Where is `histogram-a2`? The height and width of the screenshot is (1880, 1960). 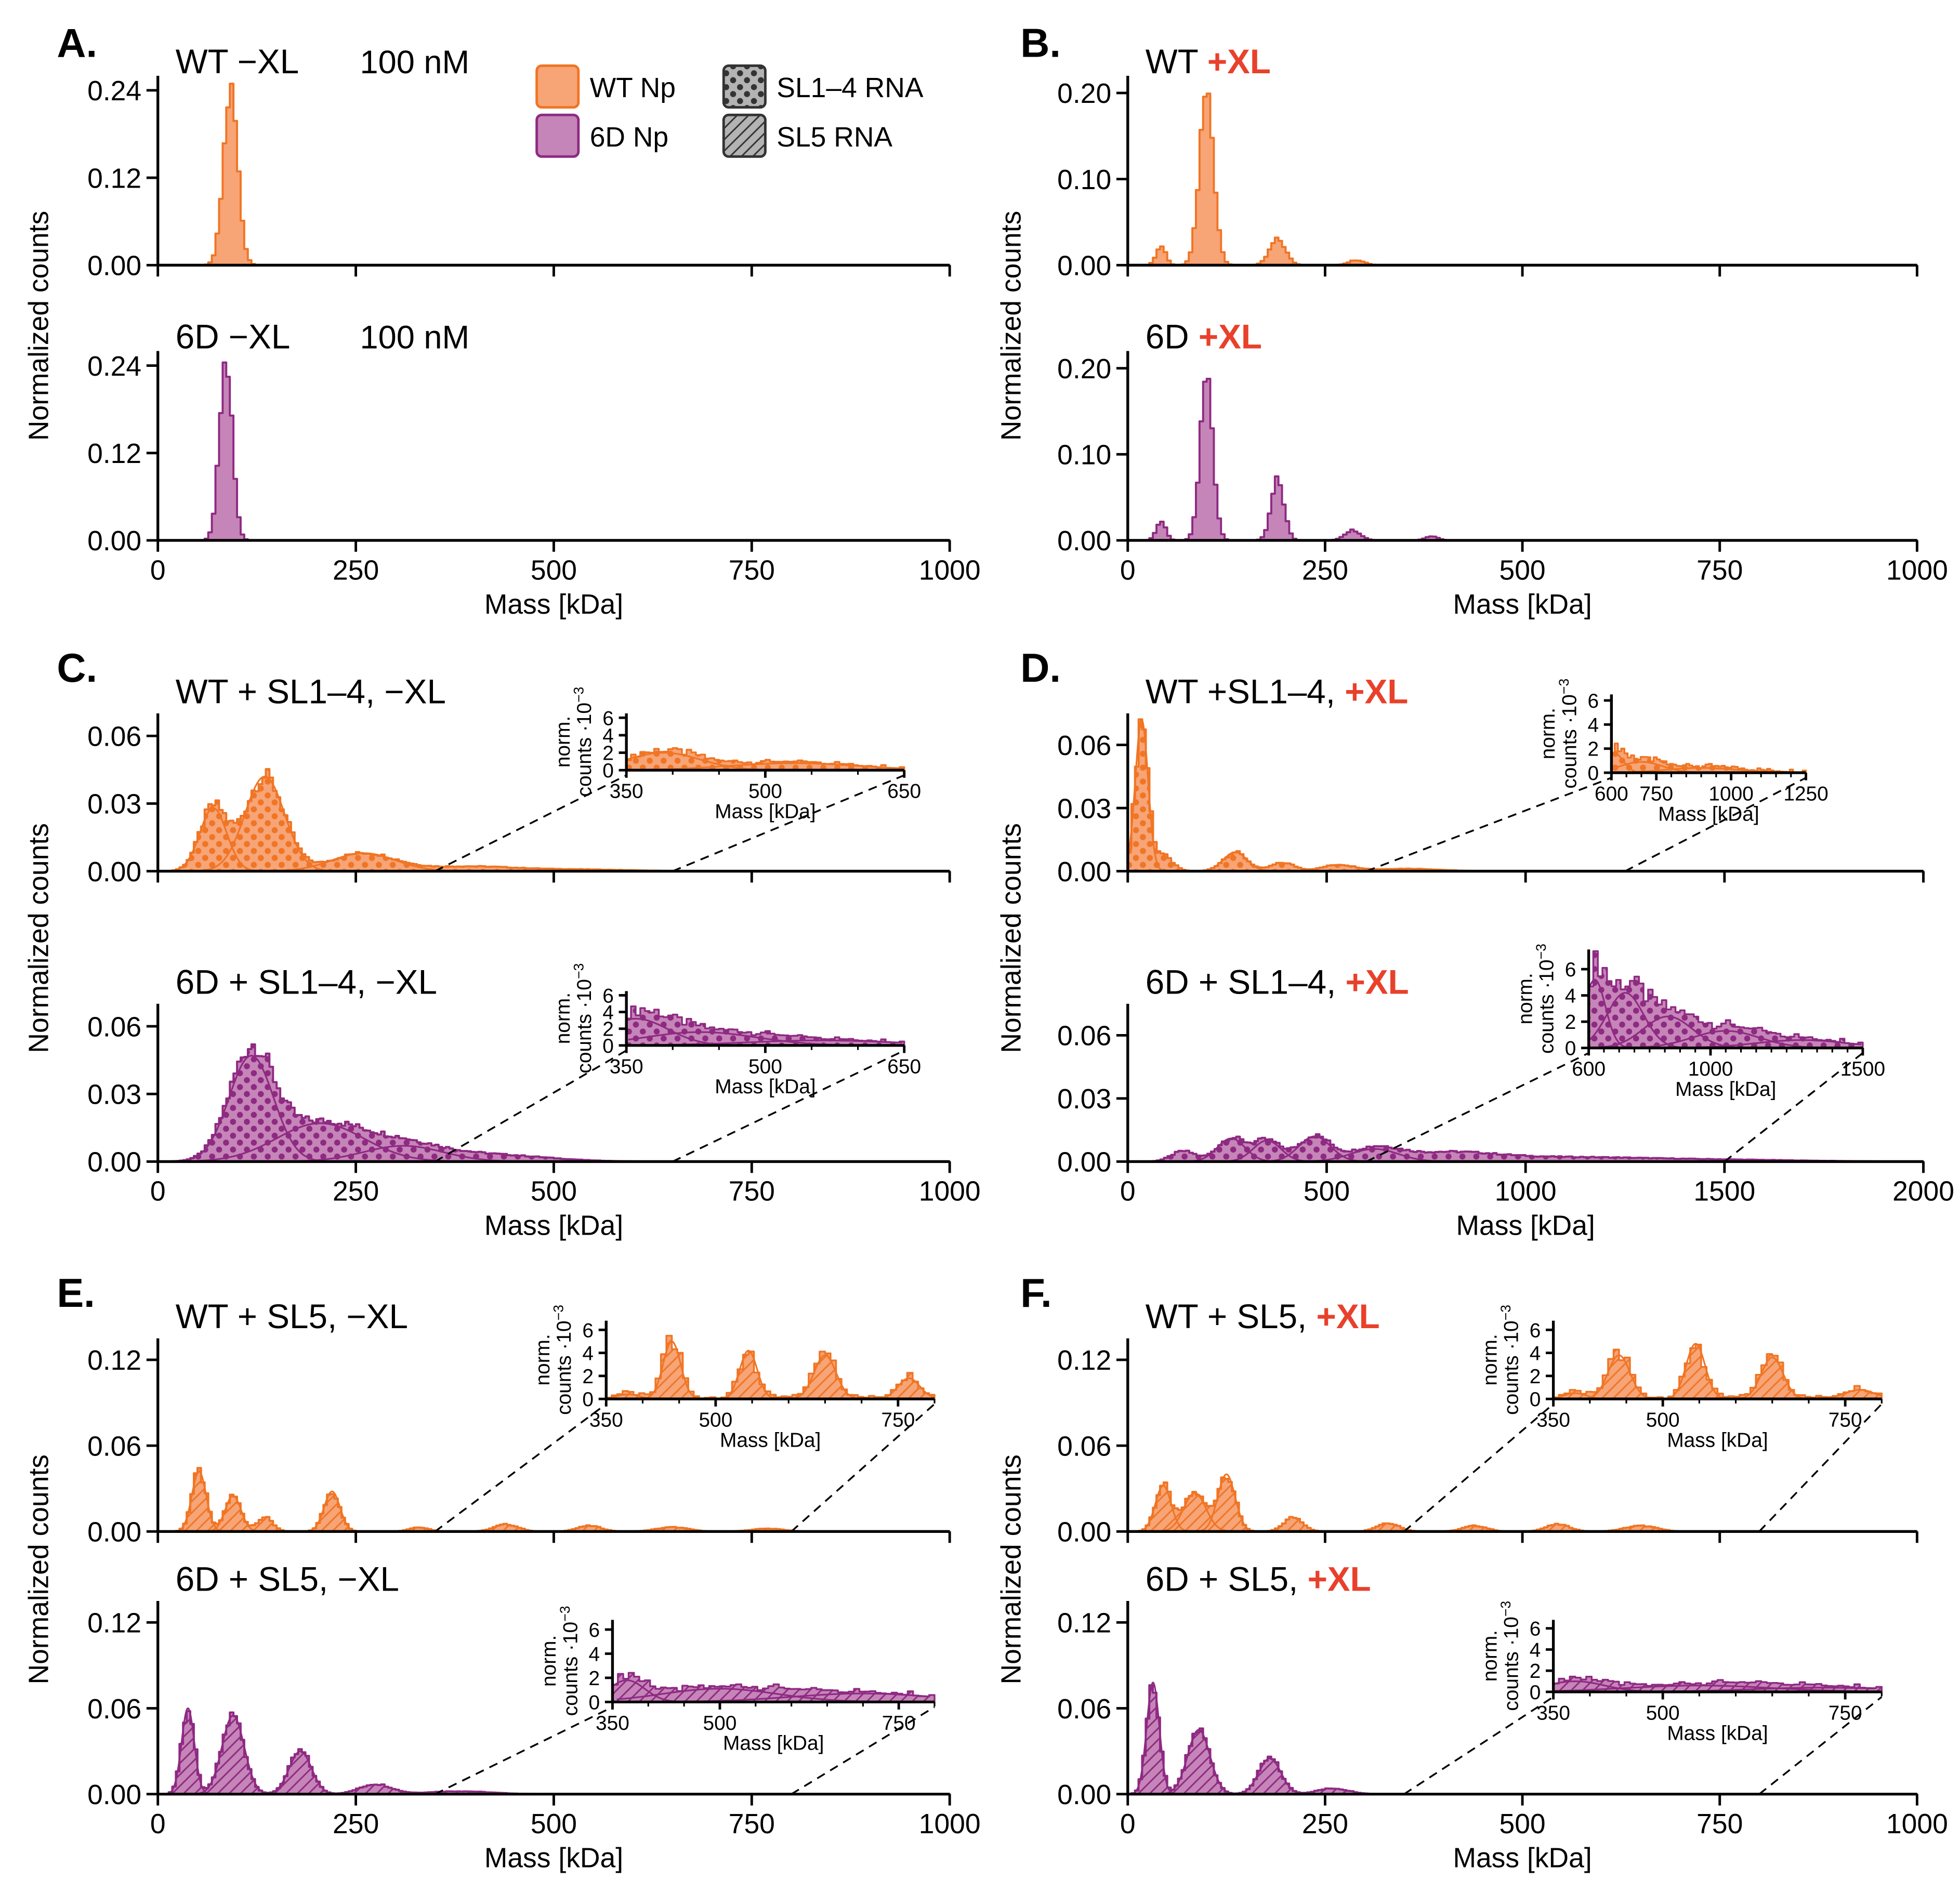
histogram-a2 is located at coordinates (553, 451).